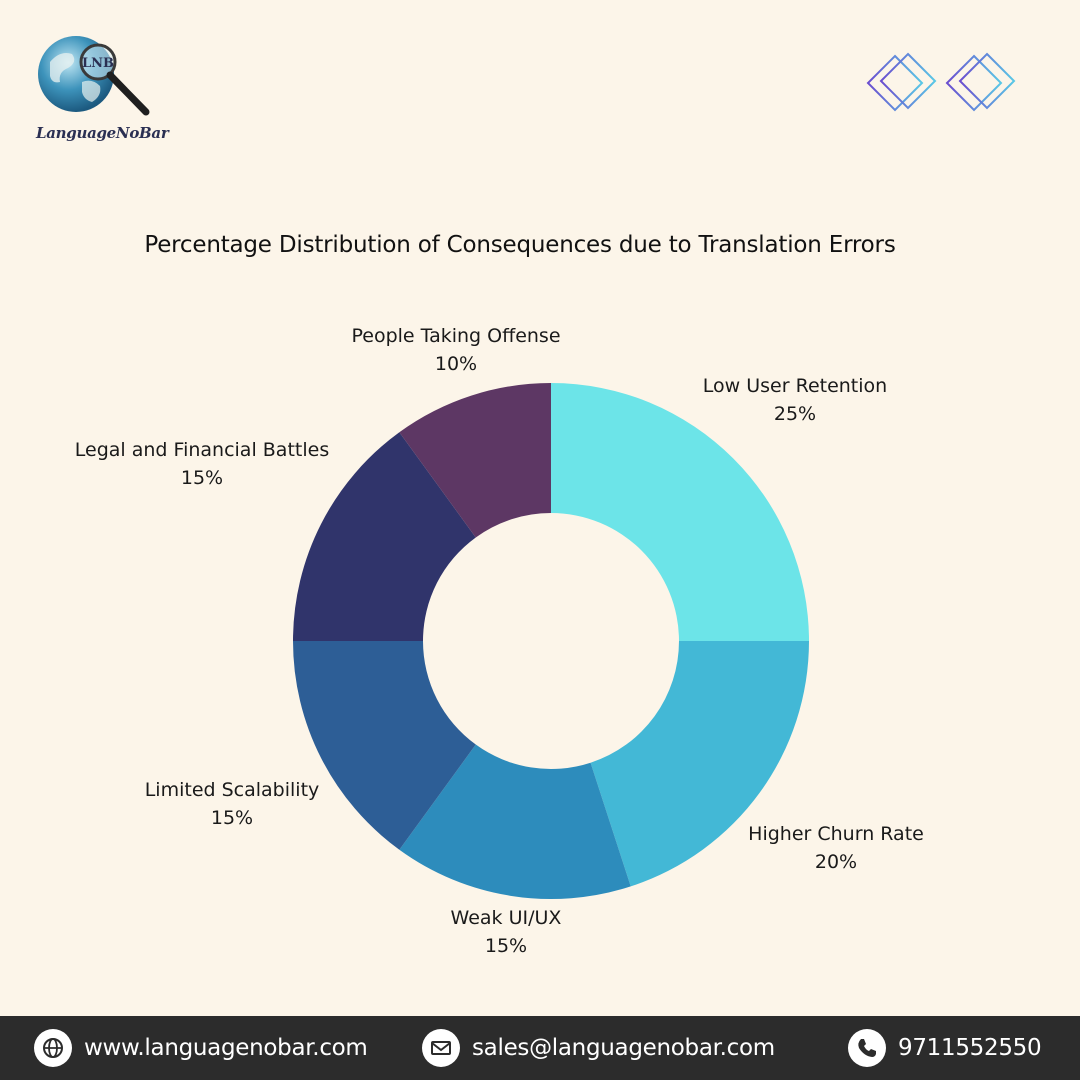 This screenshot has width=1080, height=1080. I want to click on donut-slice-low-user-retention, so click(680, 512).